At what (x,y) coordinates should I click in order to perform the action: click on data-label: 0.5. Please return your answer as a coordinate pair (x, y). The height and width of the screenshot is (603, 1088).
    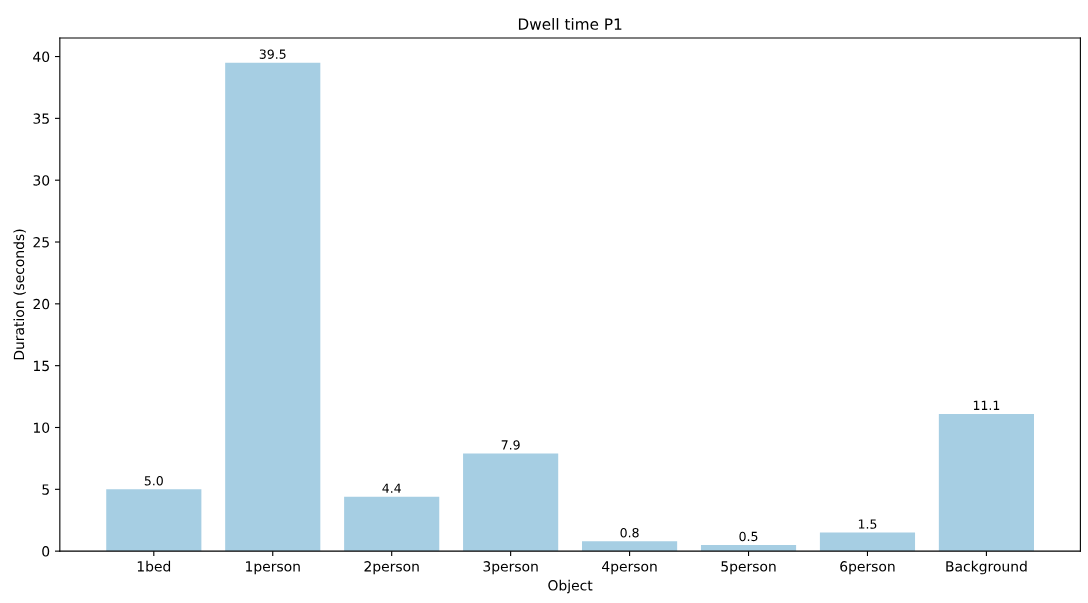
    Looking at the image, I should click on (748, 536).